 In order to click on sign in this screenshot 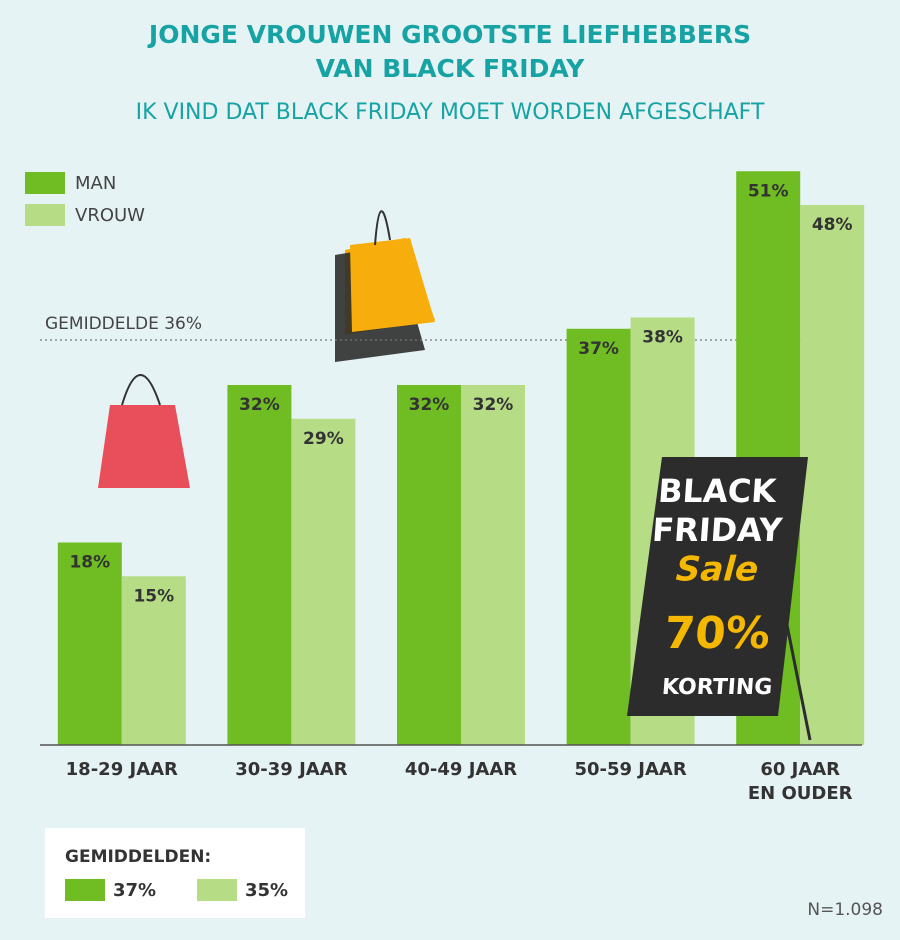, I will do `click(717, 586)`.